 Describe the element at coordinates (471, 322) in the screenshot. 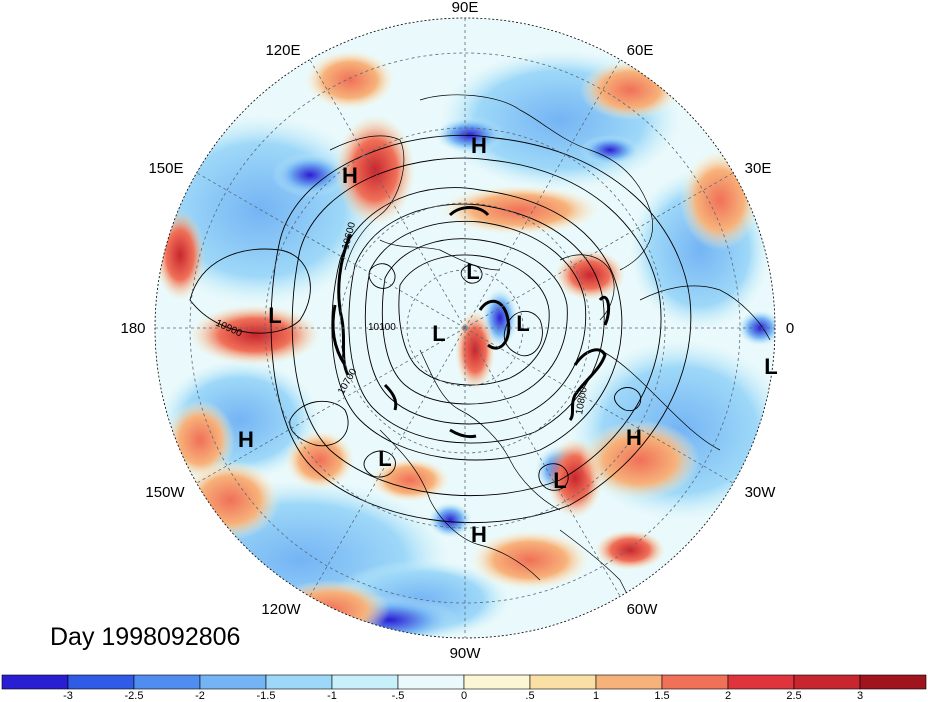

I see `thick-contours` at that location.